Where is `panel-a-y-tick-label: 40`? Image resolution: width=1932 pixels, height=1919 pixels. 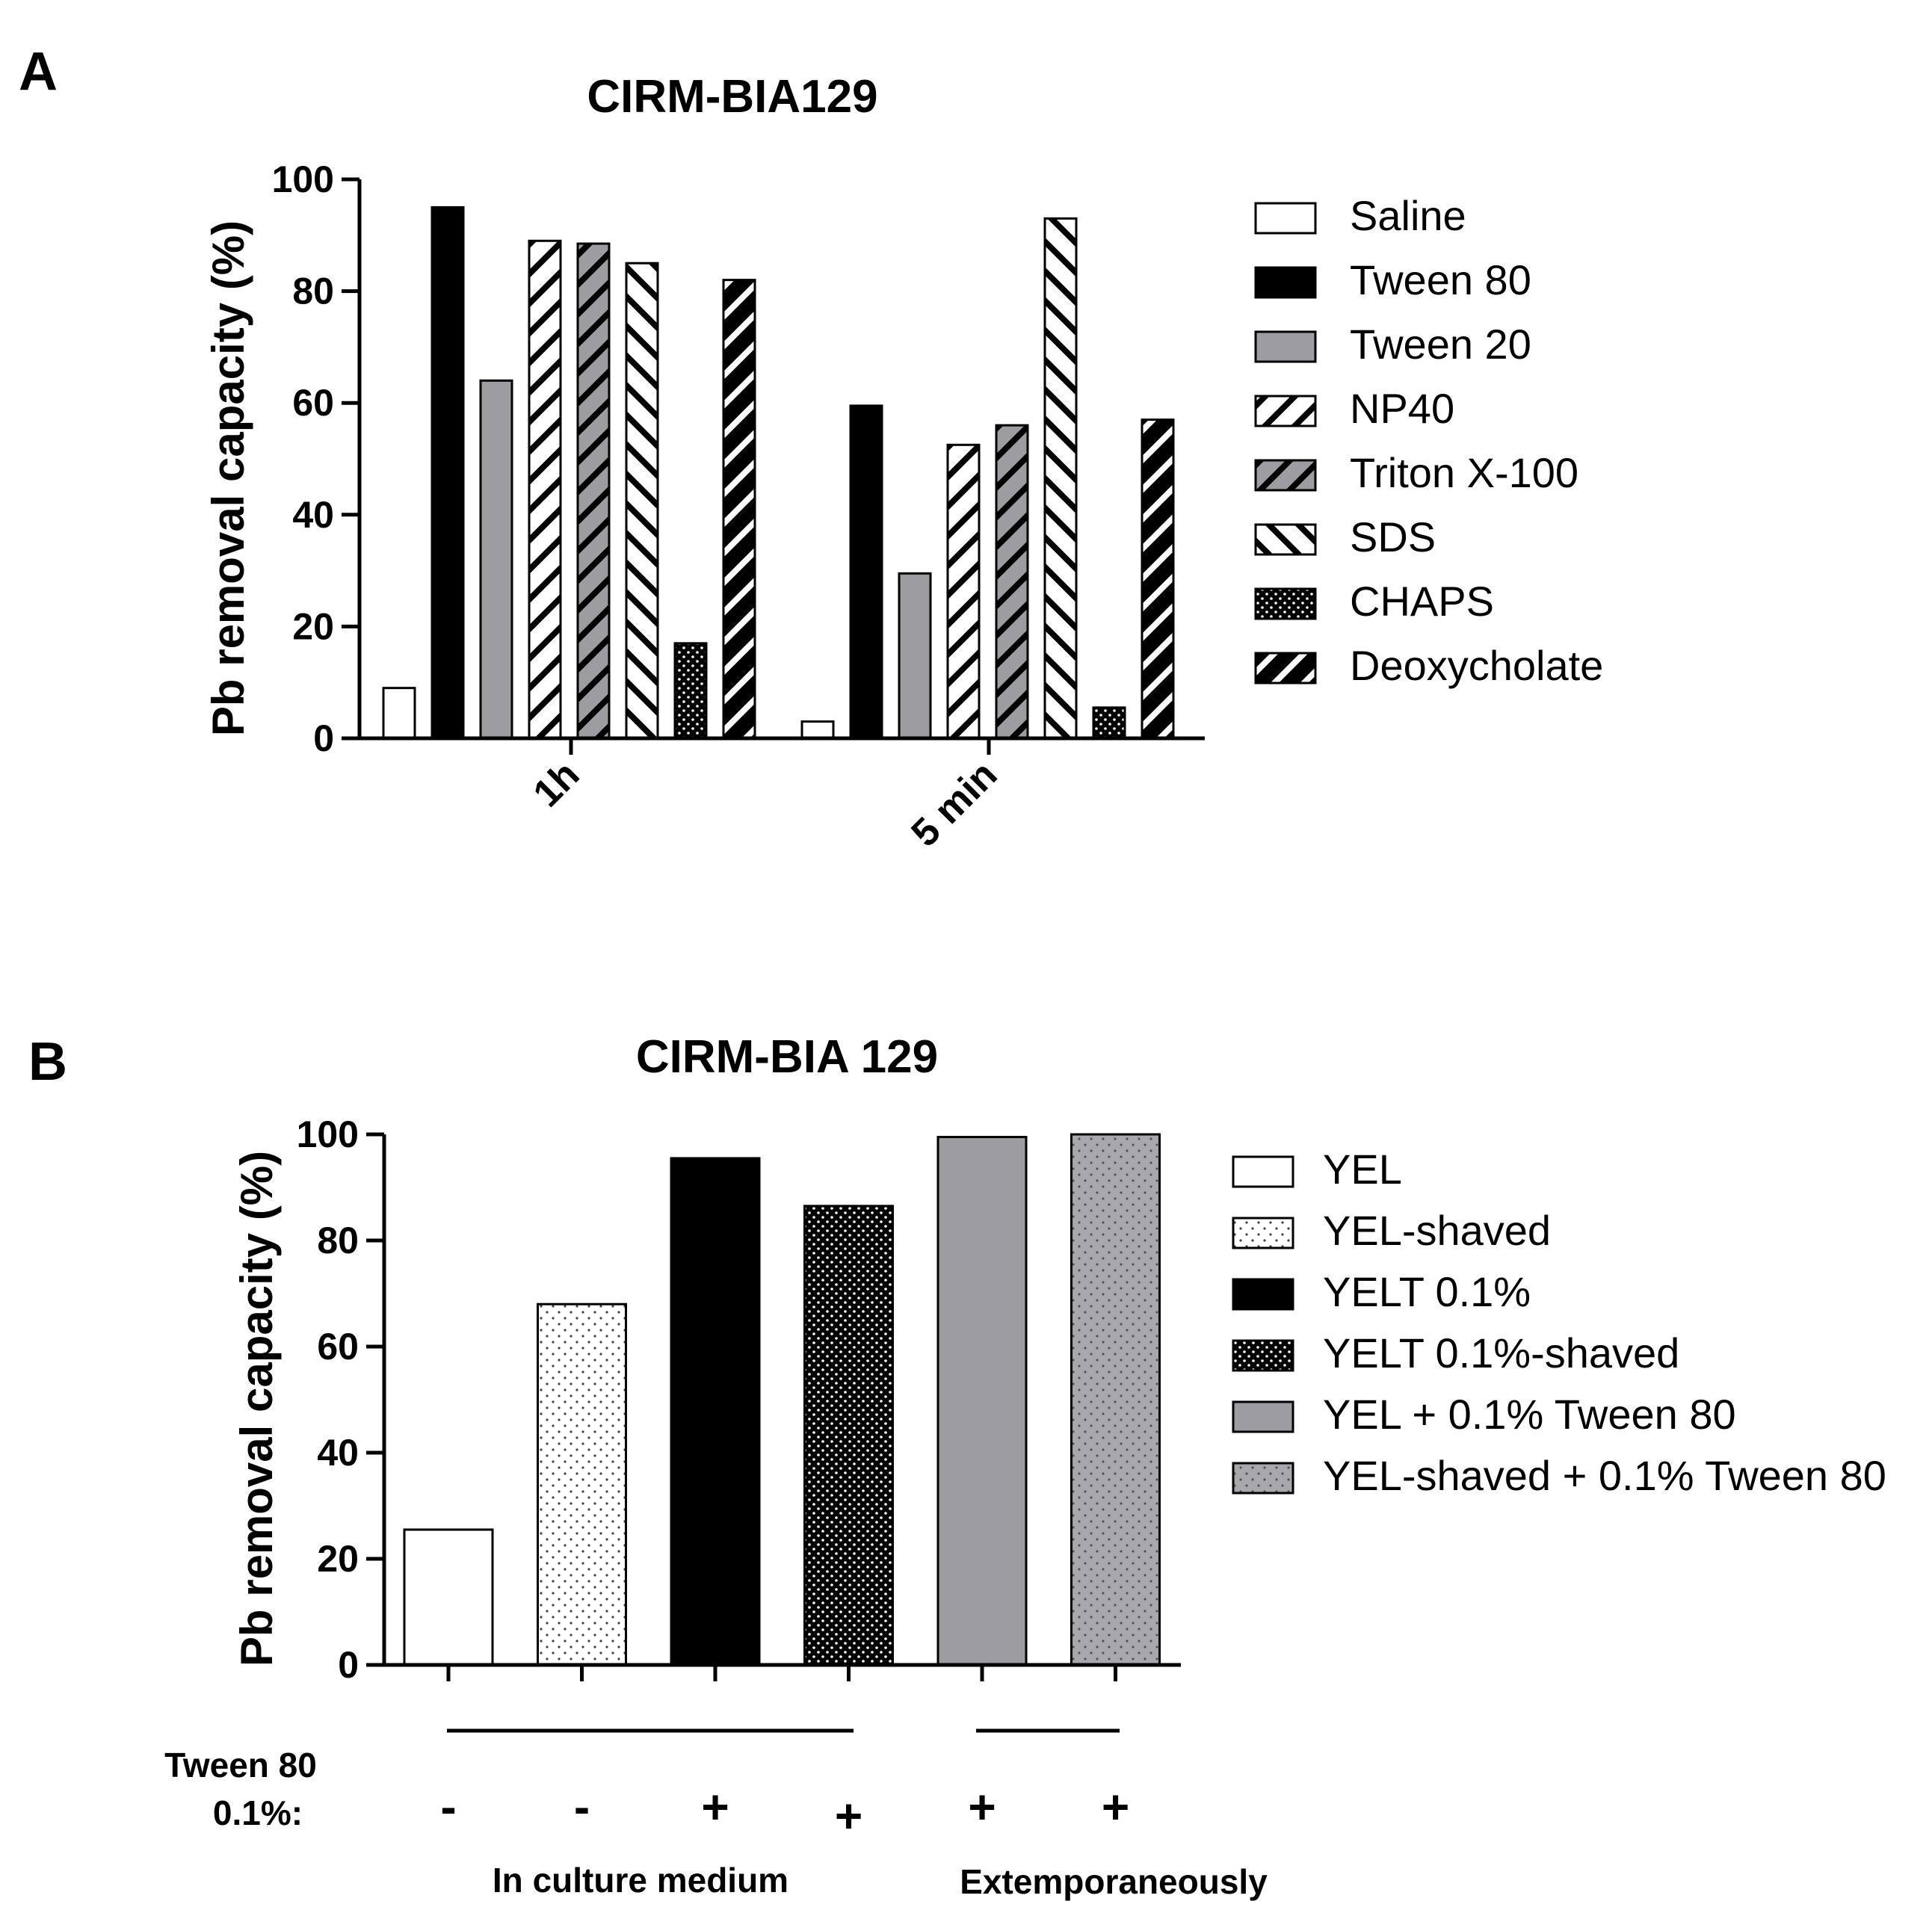 panel-a-y-tick-label: 40 is located at coordinates (313, 515).